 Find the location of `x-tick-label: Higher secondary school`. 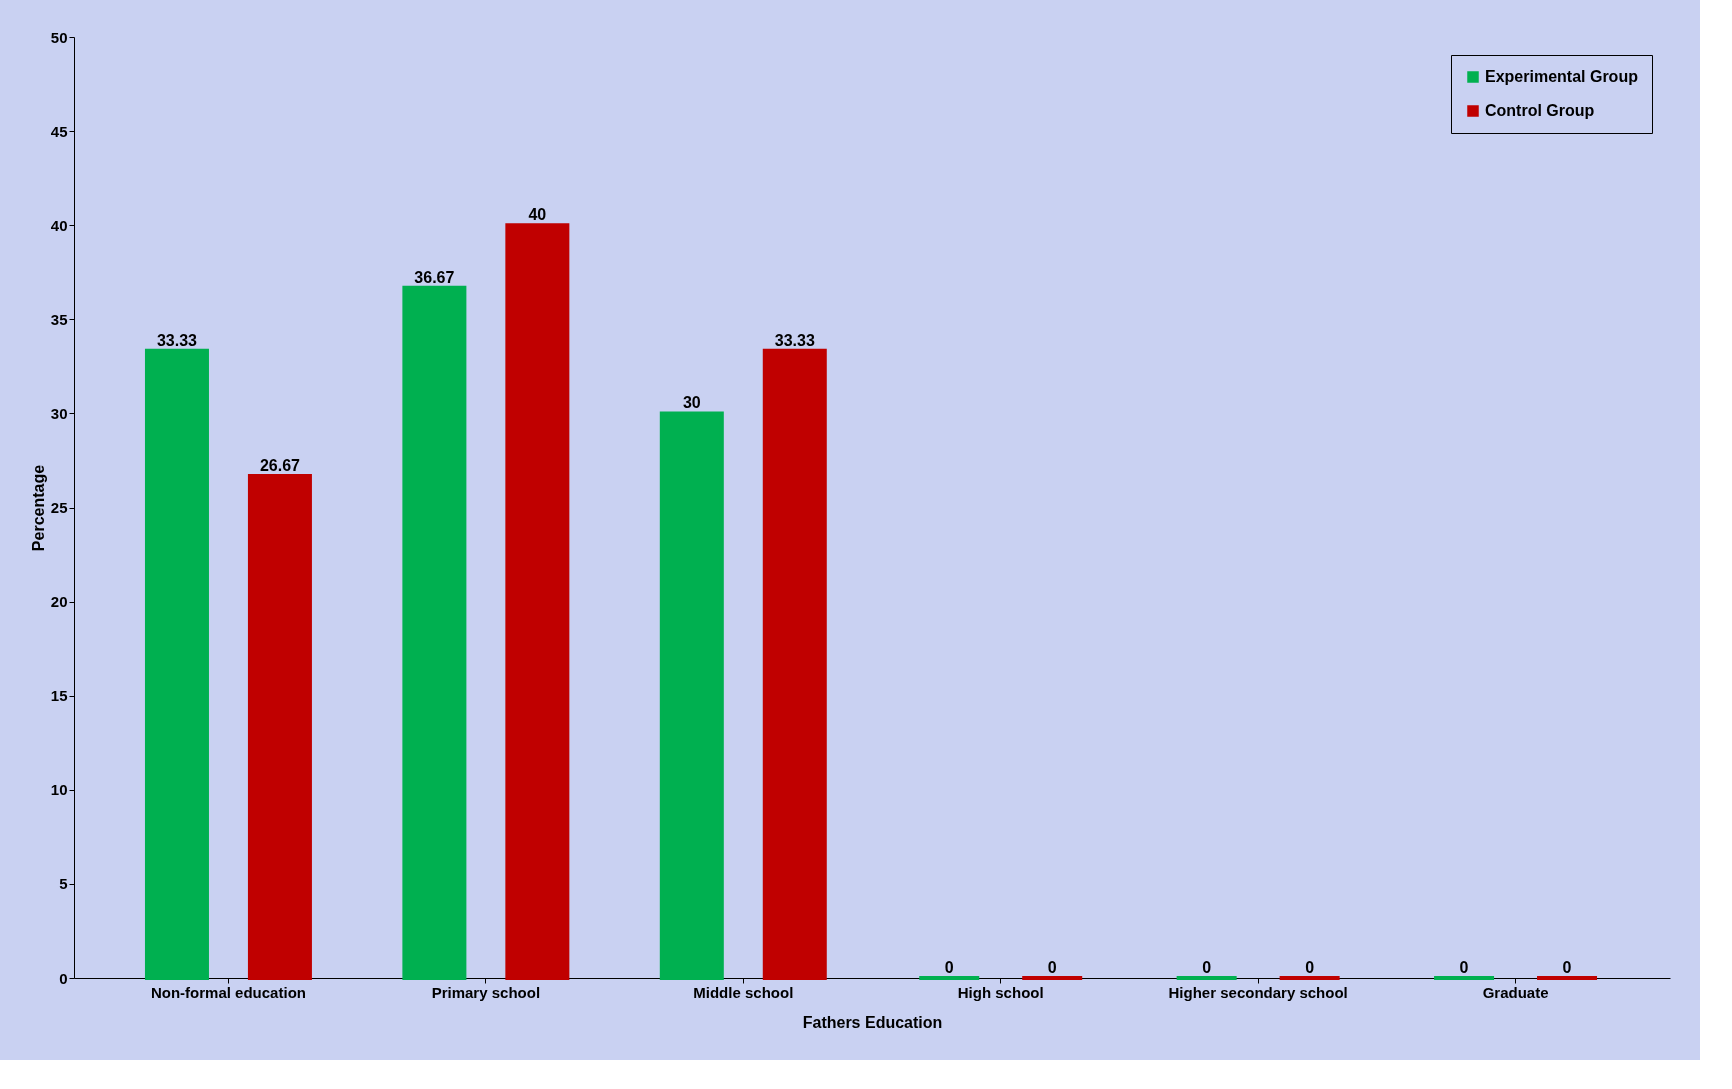

x-tick-label: Higher secondary school is located at coordinates (1258, 992).